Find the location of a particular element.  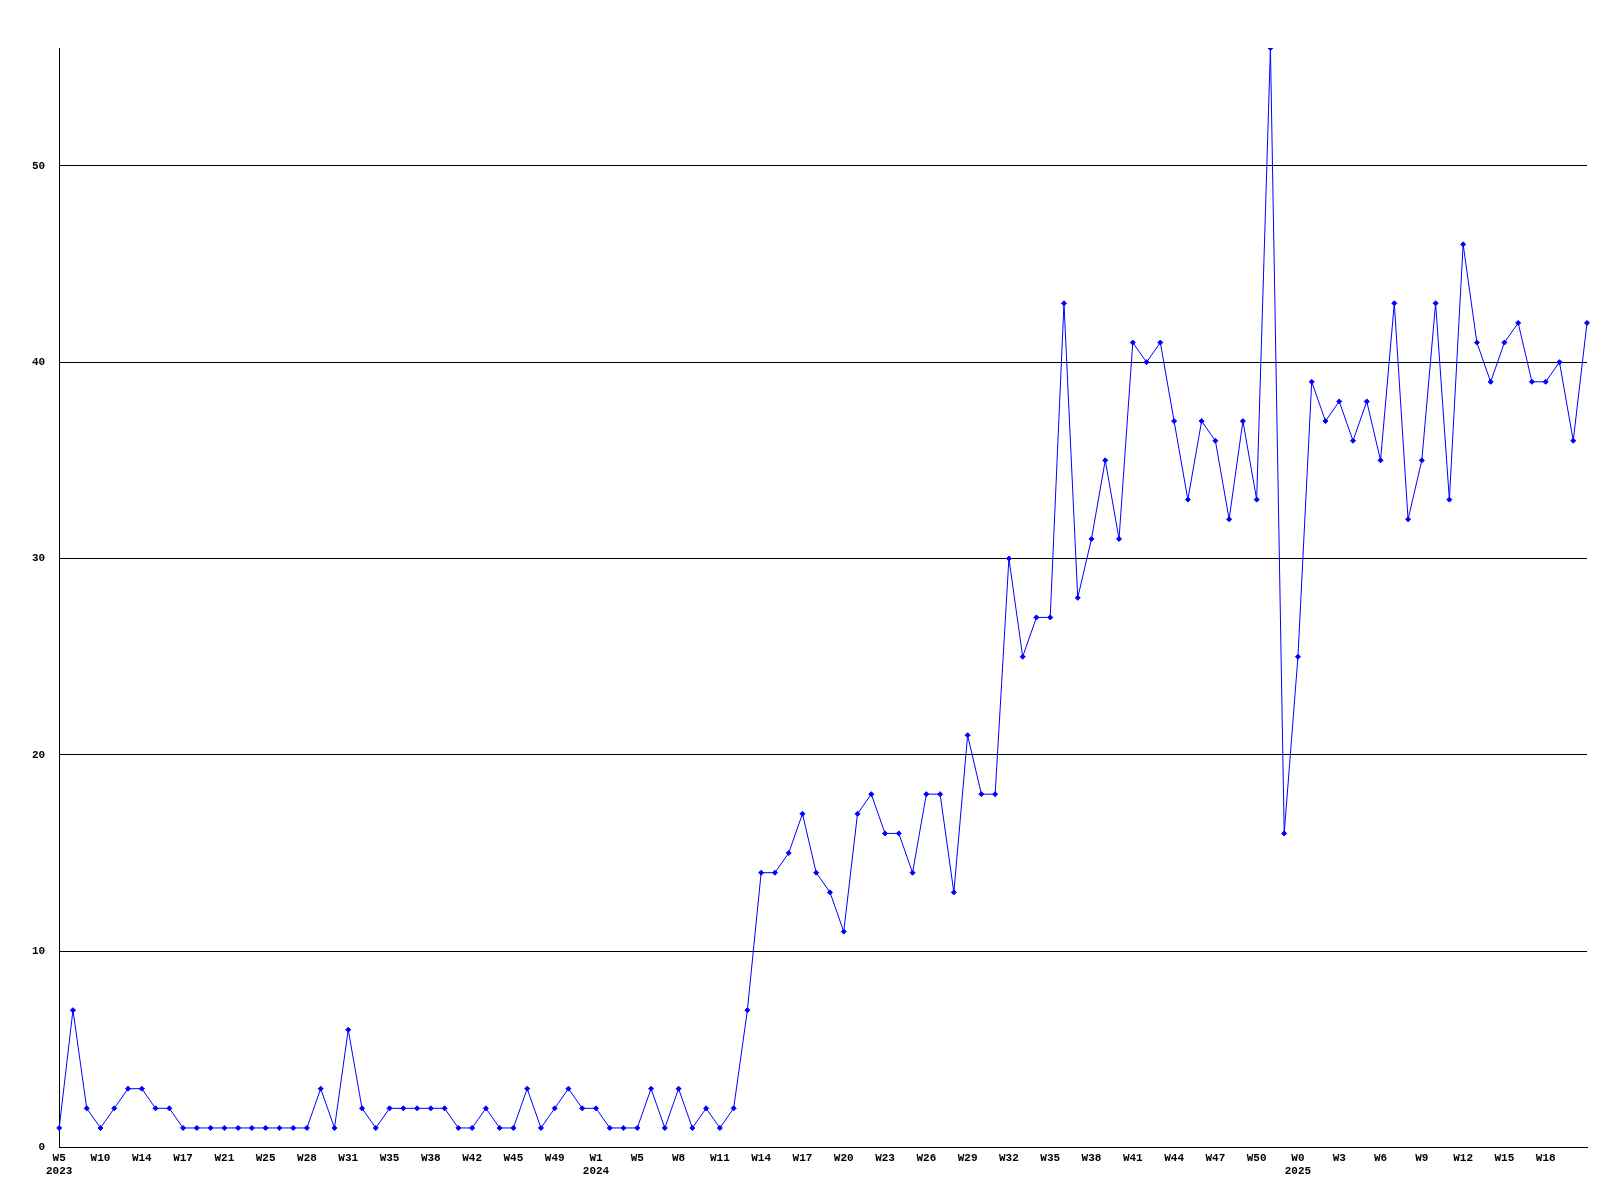

x-tick-label: W18 is located at coordinates (1545, 1157).